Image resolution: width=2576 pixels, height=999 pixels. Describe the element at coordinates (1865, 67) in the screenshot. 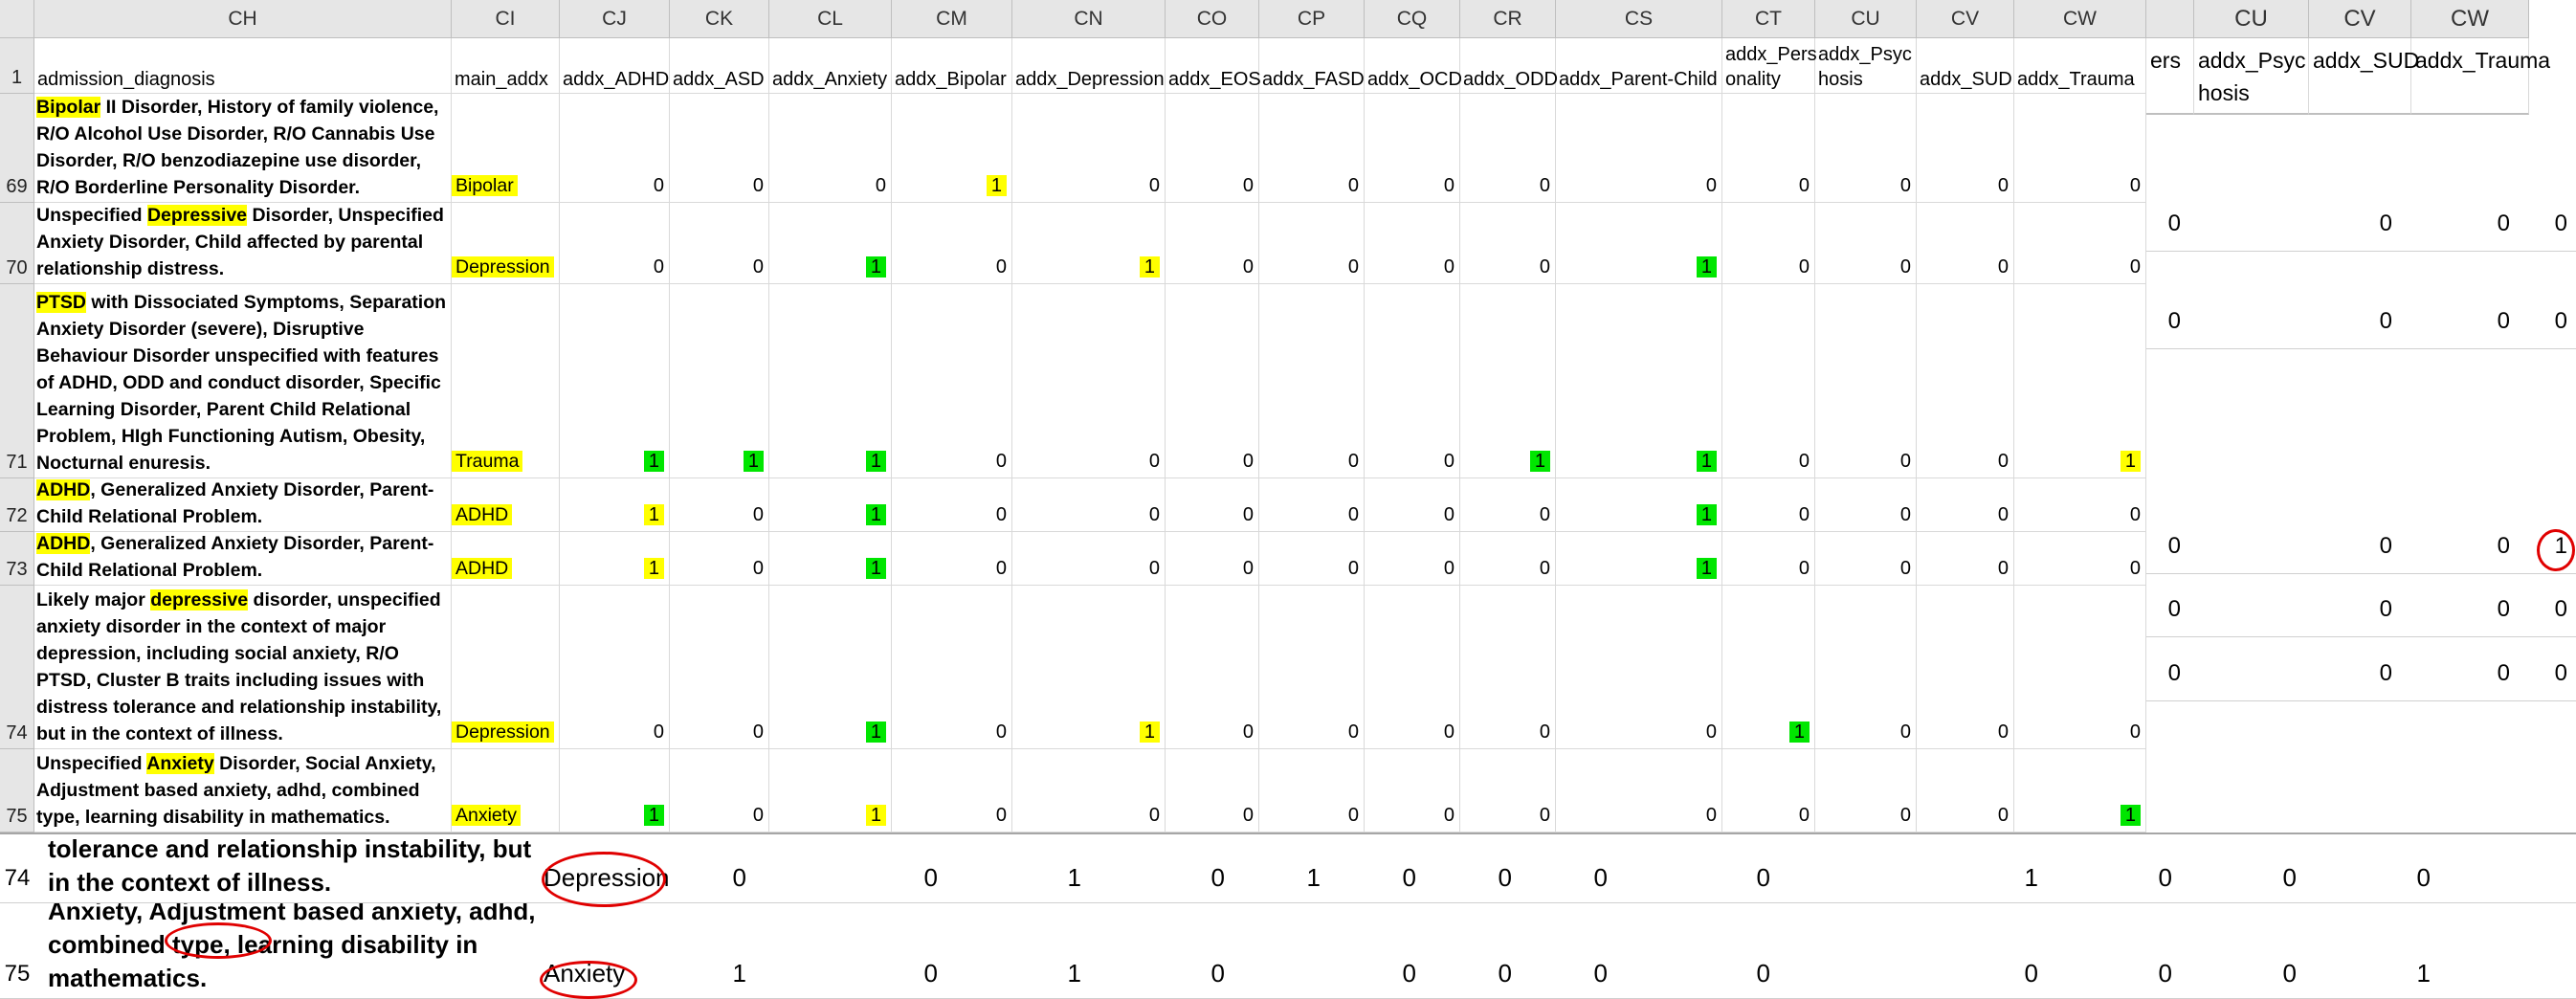

I see `field-header-cell: addx_Psyc hosis` at that location.